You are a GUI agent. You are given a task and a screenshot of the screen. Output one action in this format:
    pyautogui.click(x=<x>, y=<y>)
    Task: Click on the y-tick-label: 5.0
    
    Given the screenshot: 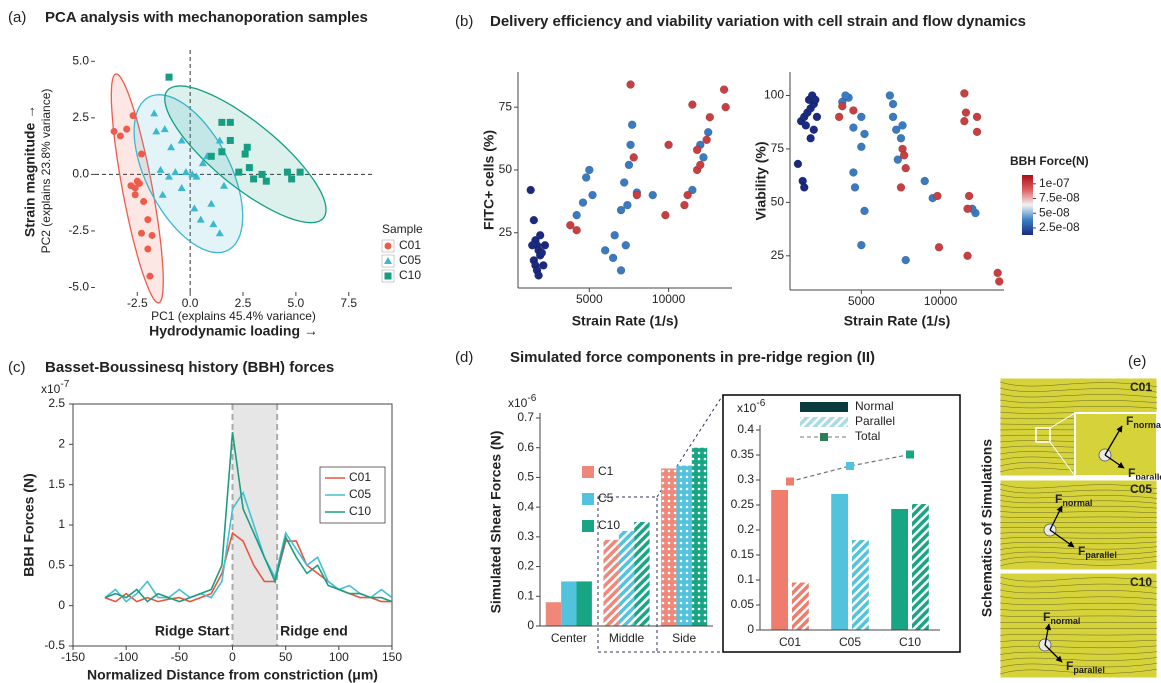 What is the action you would take?
    pyautogui.click(x=80, y=60)
    